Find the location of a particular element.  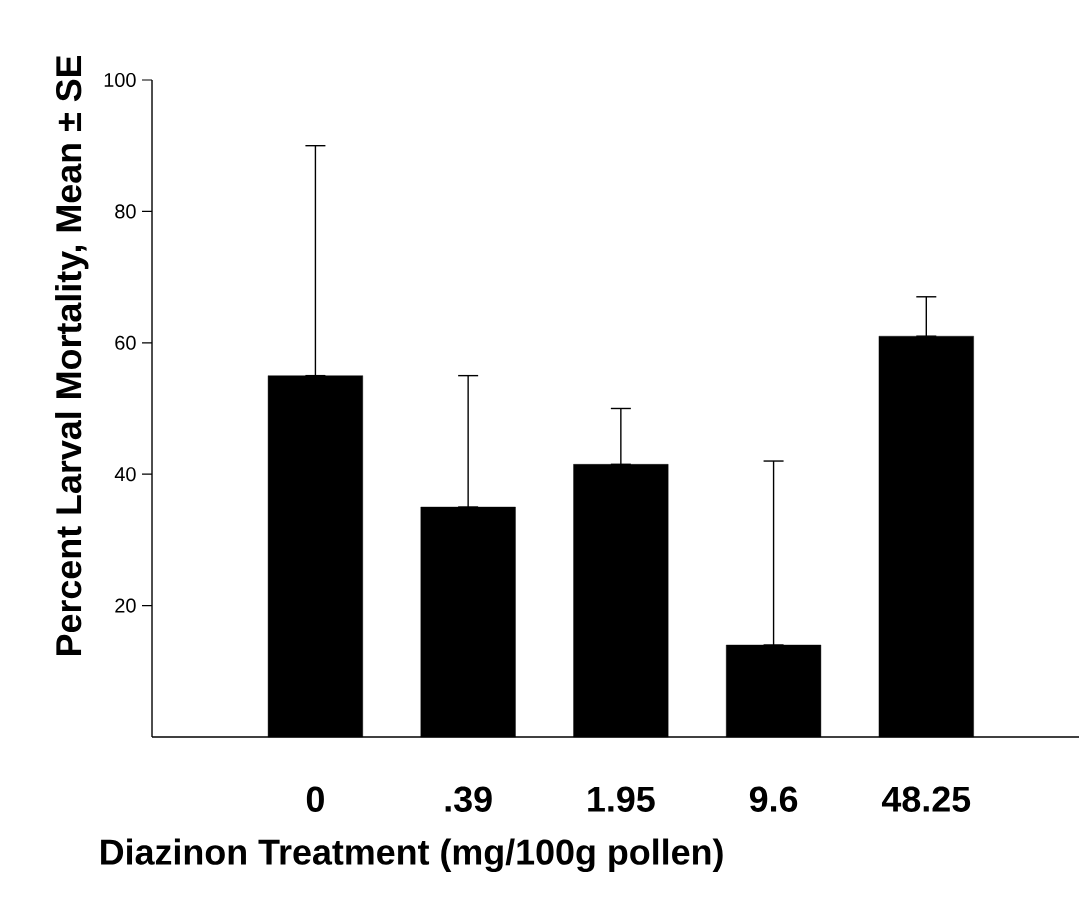

x-tick-label: 9.6 is located at coordinates (773, 799).